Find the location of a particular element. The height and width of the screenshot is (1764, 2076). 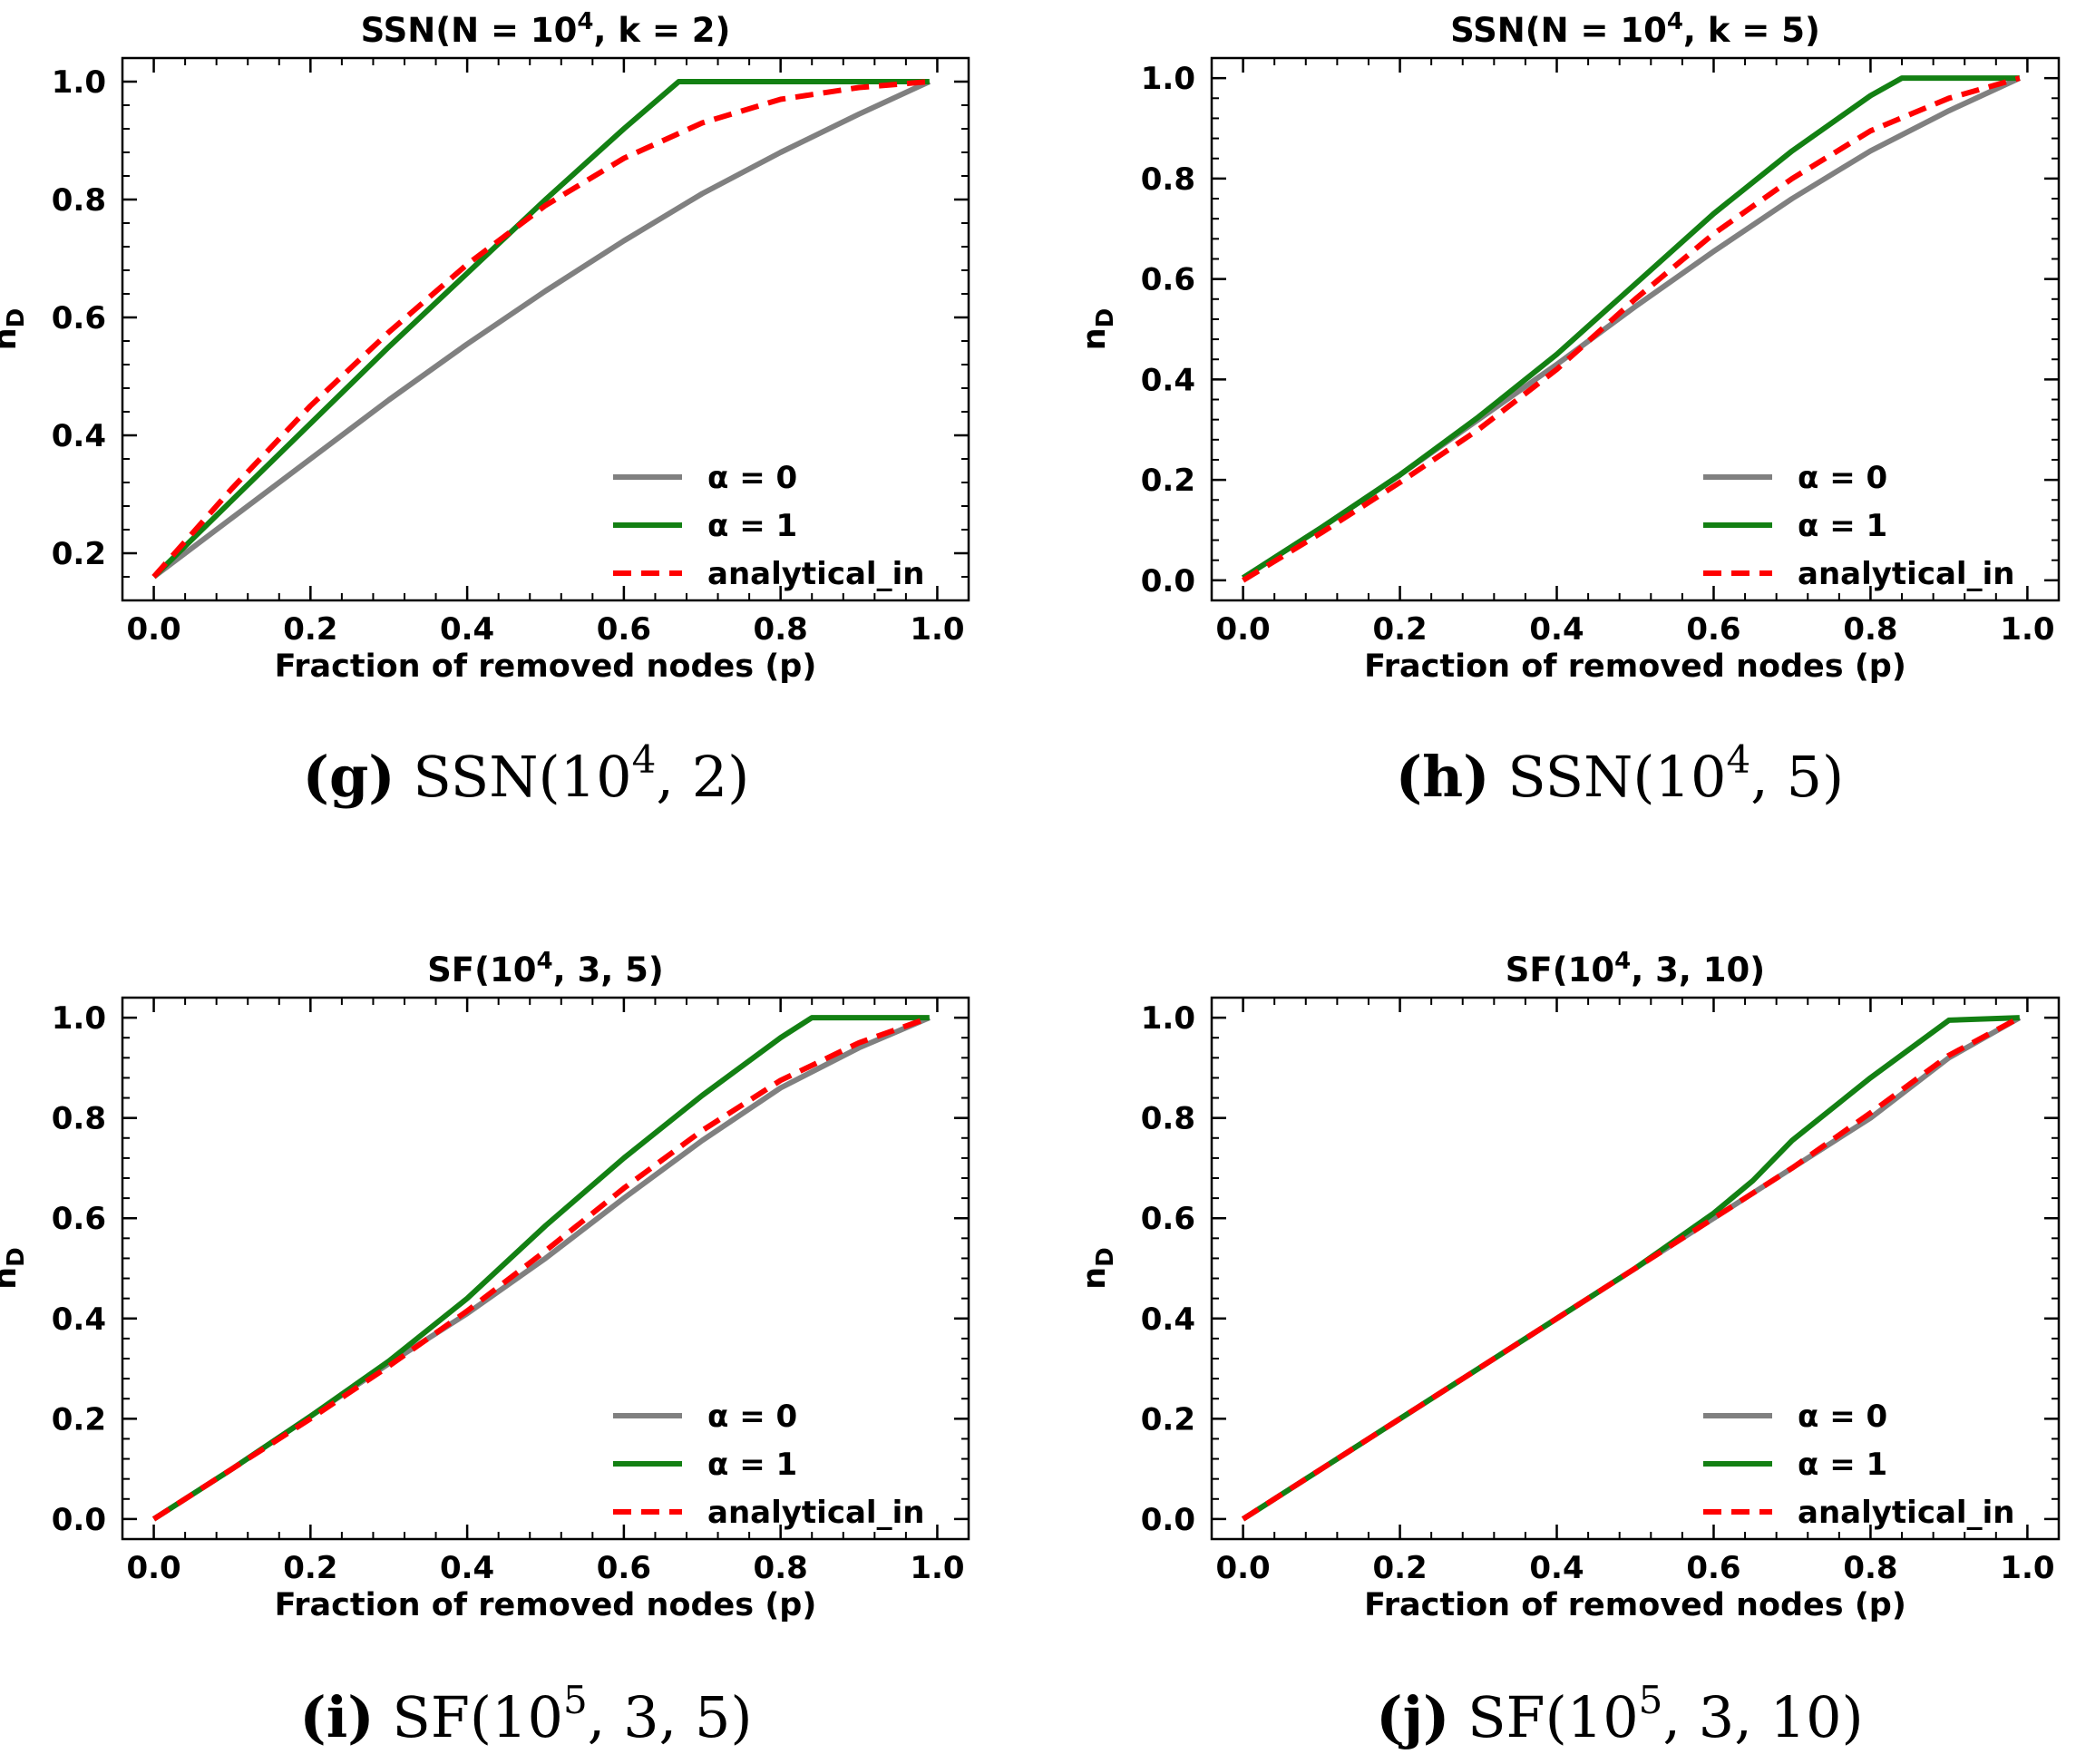

caption-rest: , 5) is located at coordinates (1797, 777).